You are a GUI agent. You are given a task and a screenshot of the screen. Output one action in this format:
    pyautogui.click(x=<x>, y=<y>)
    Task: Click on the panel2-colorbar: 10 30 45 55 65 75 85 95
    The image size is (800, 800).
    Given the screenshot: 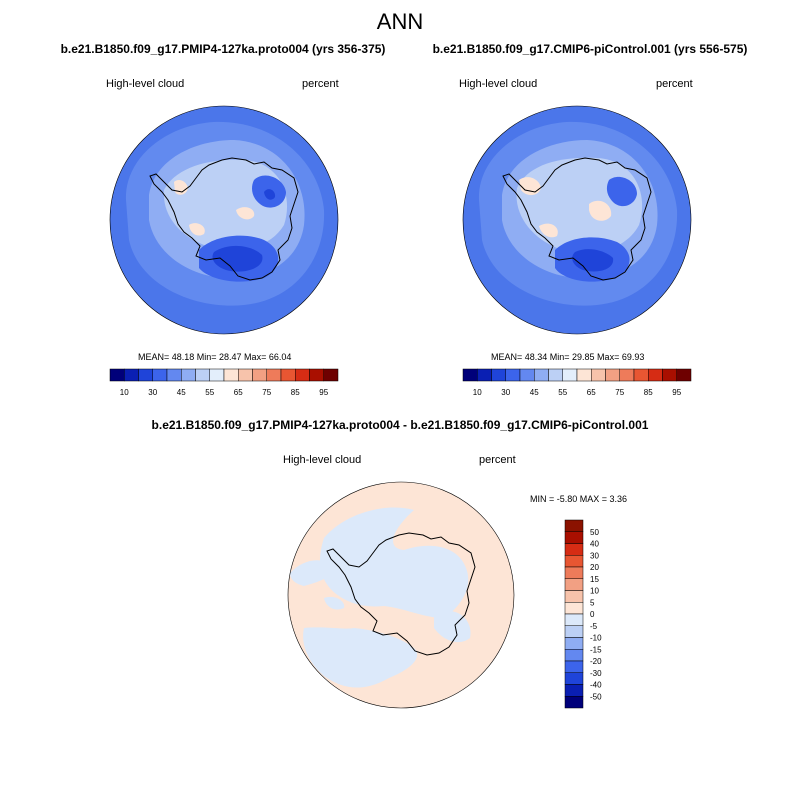 What is the action you would take?
    pyautogui.click(x=577, y=382)
    